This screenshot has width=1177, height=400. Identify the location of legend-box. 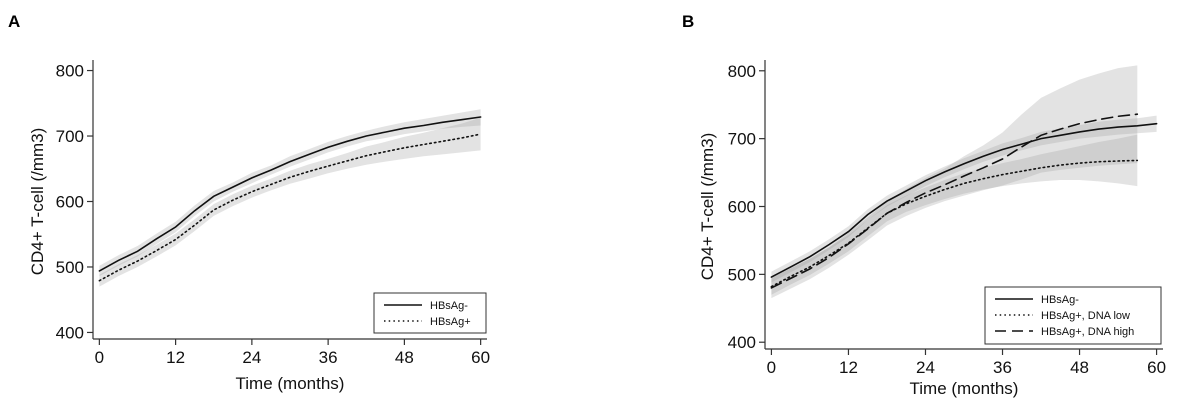
(430, 313).